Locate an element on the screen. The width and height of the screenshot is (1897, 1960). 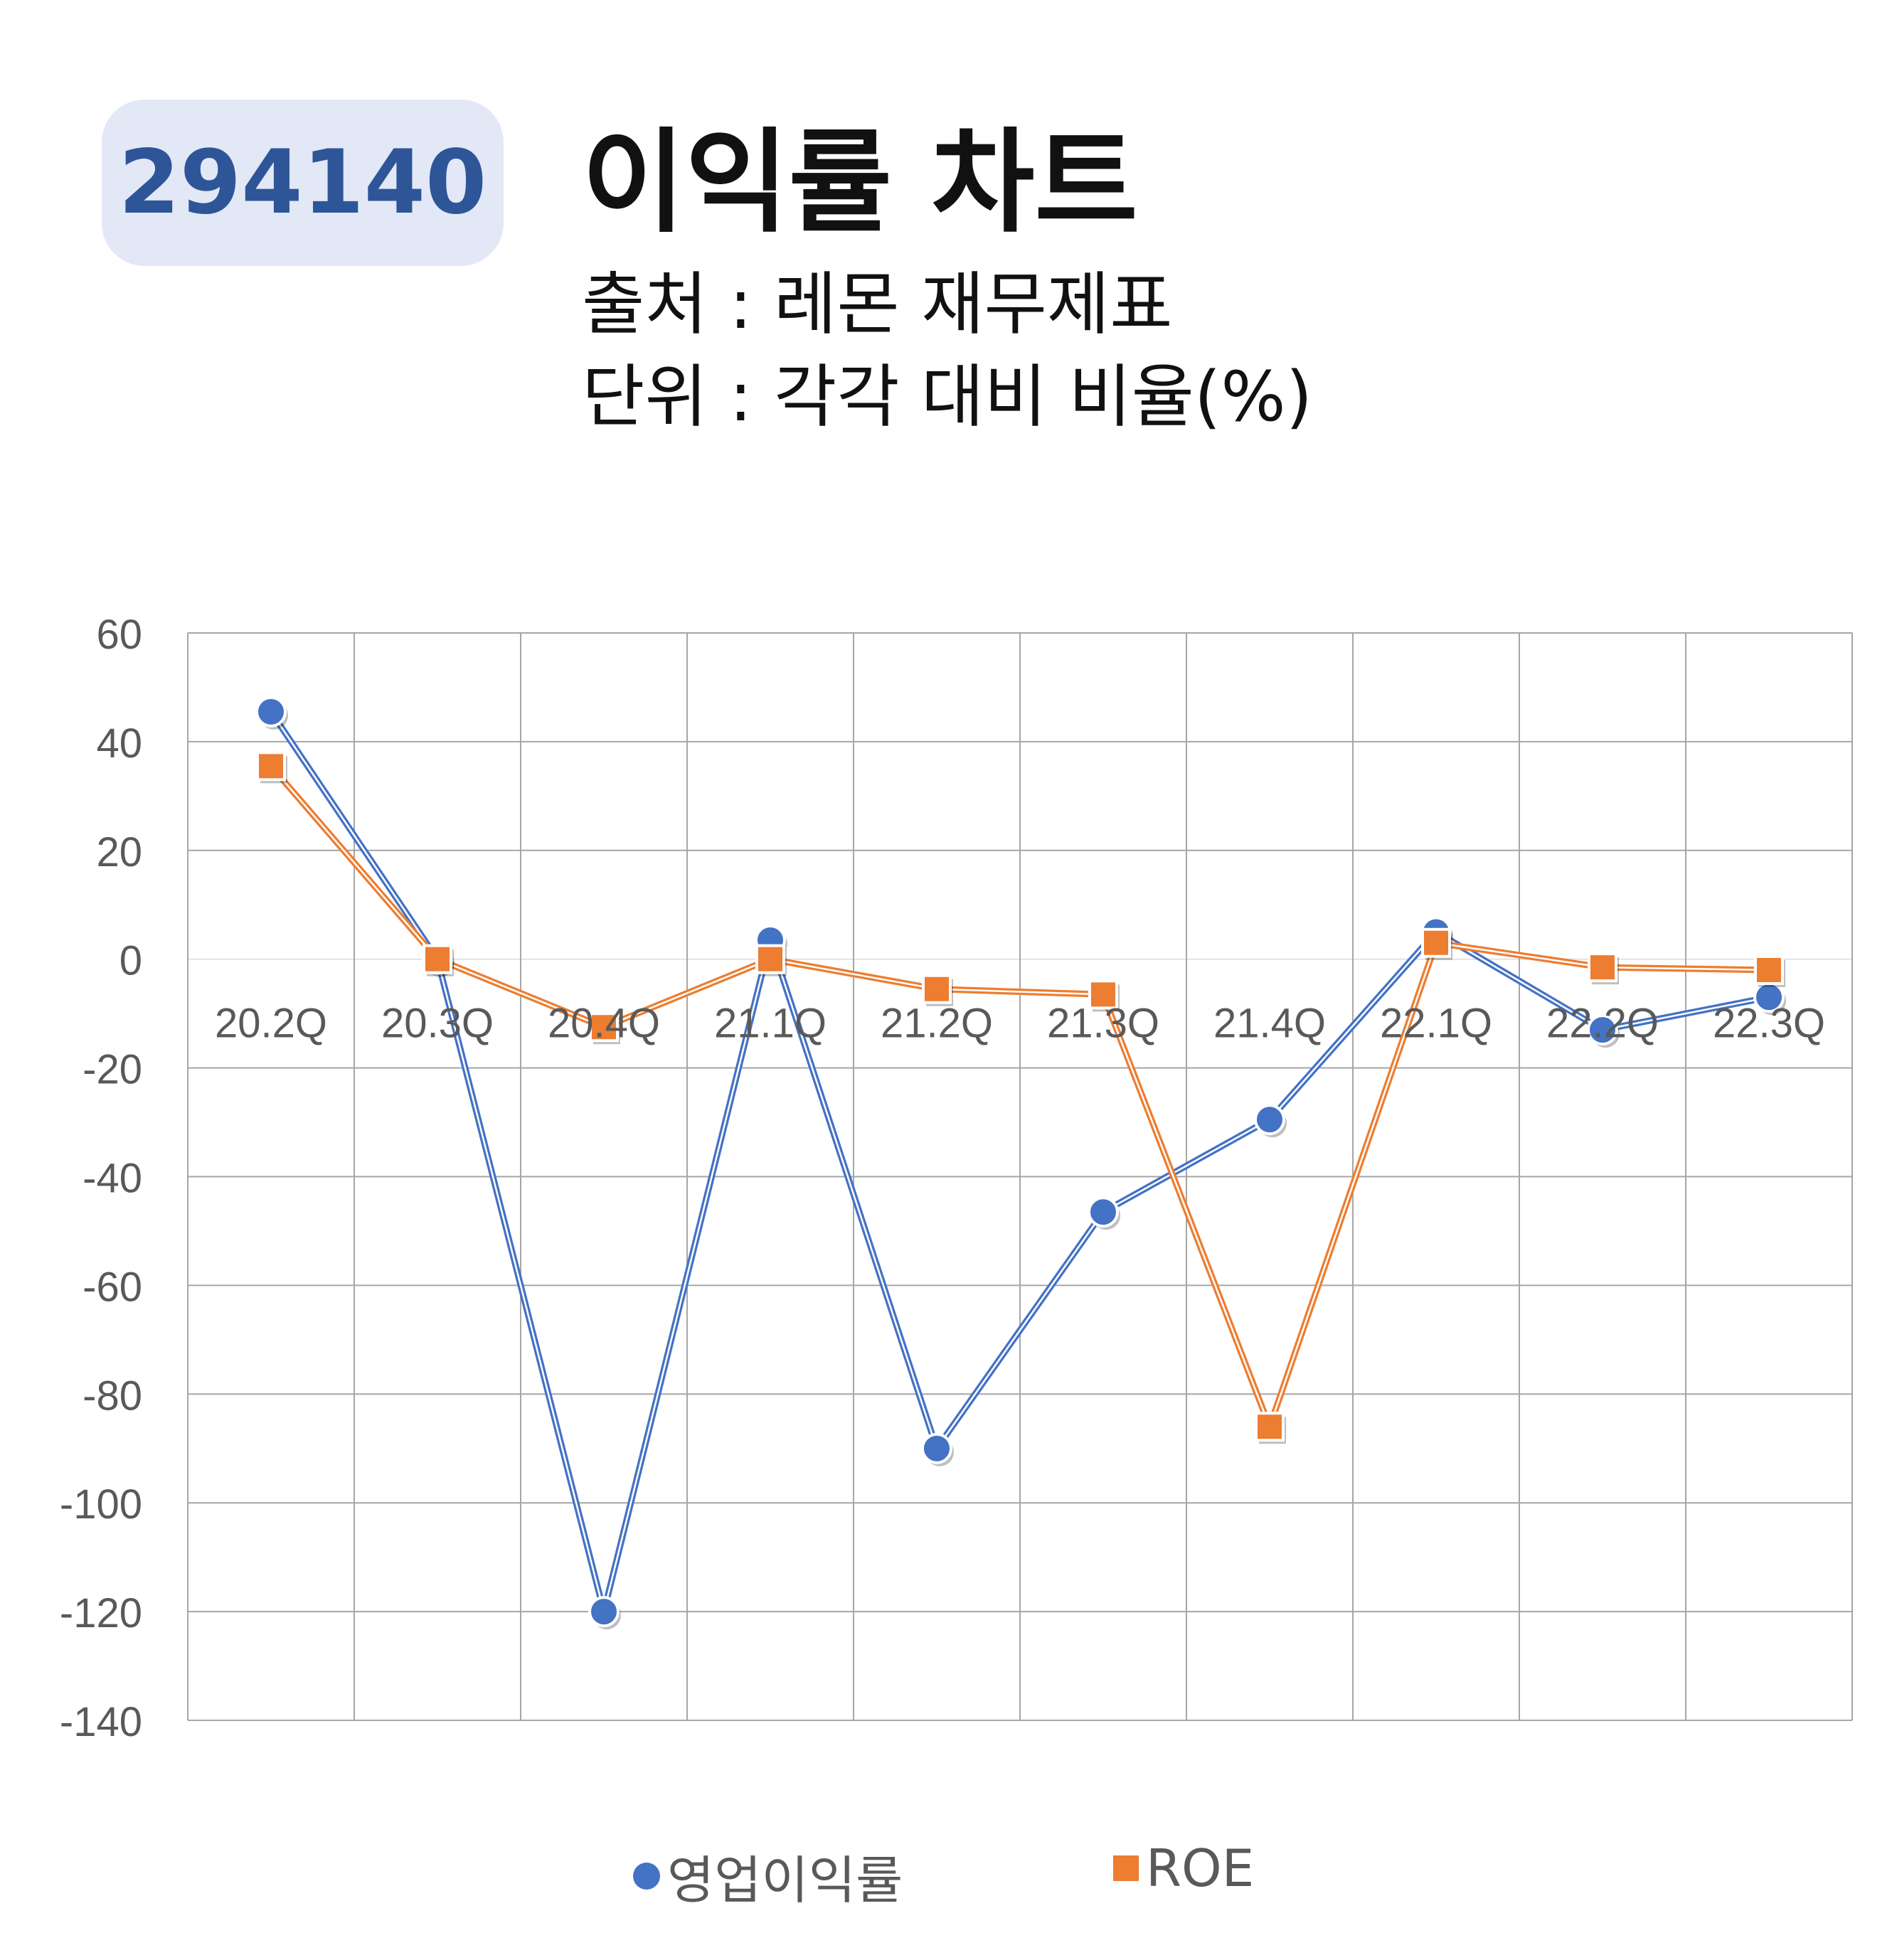
legend-item-operating-margin: 영업이익률 is located at coordinates (768, 1875).